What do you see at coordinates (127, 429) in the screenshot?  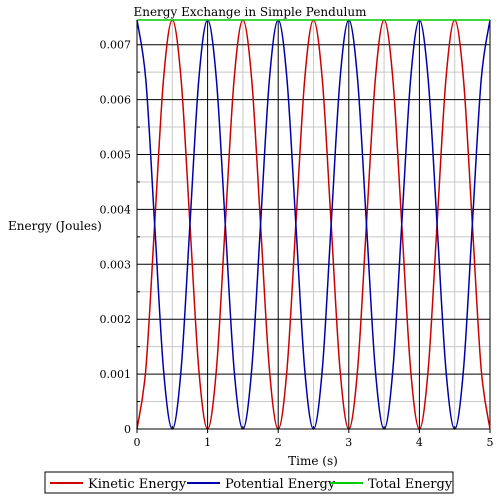 I see `y-tick-label: 0` at bounding box center [127, 429].